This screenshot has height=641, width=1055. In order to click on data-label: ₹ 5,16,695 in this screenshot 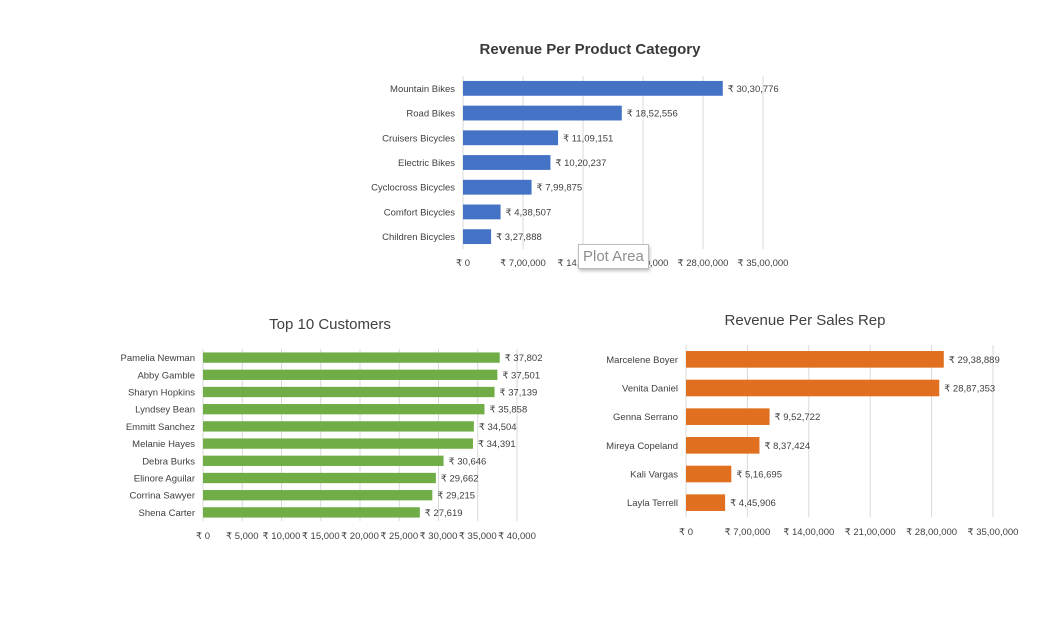, I will do `click(759, 475)`.